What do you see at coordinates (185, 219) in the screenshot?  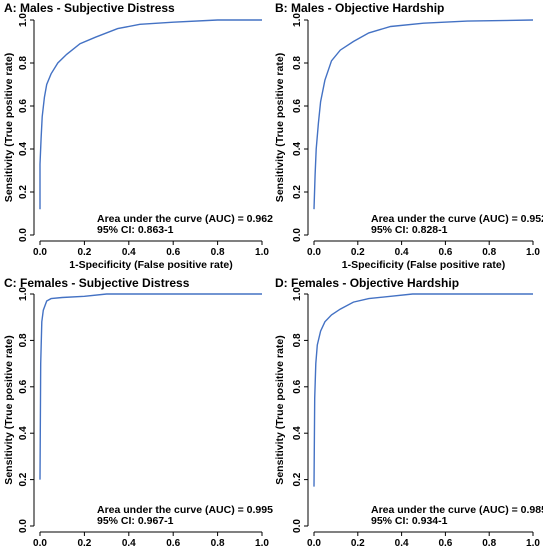 I see `auc-annotation: Area under the curve (AUC) = 0.962` at bounding box center [185, 219].